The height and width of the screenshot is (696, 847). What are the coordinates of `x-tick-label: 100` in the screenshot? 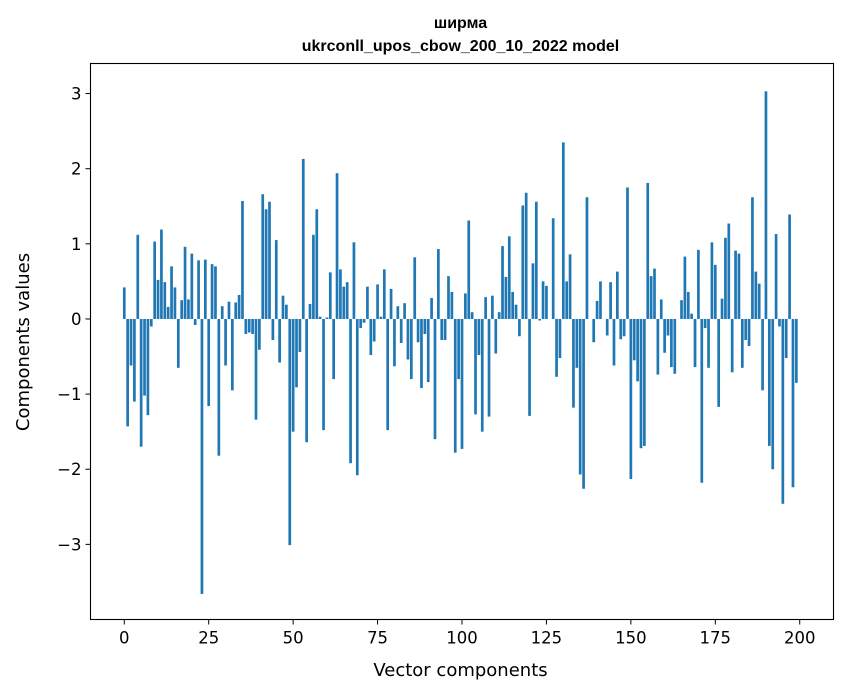 It's located at (462, 638).